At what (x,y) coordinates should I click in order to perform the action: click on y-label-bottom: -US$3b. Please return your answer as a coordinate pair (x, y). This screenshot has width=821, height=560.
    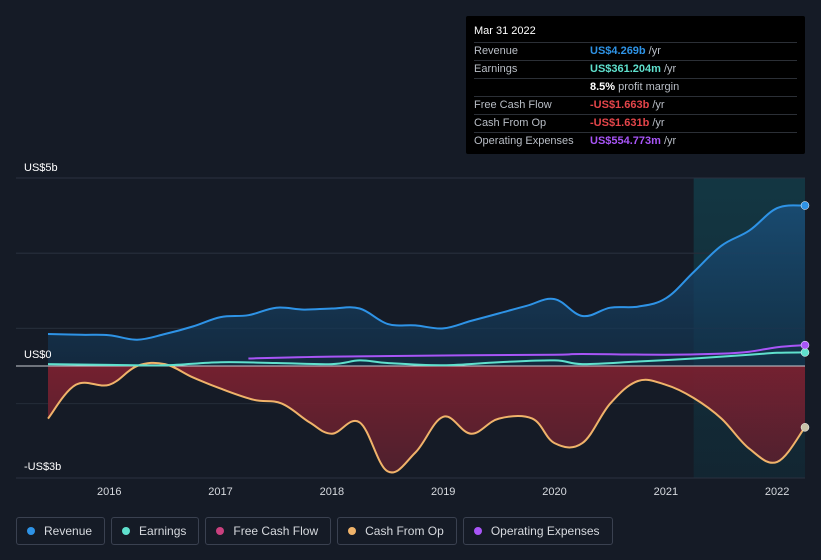
    Looking at the image, I should click on (42, 467).